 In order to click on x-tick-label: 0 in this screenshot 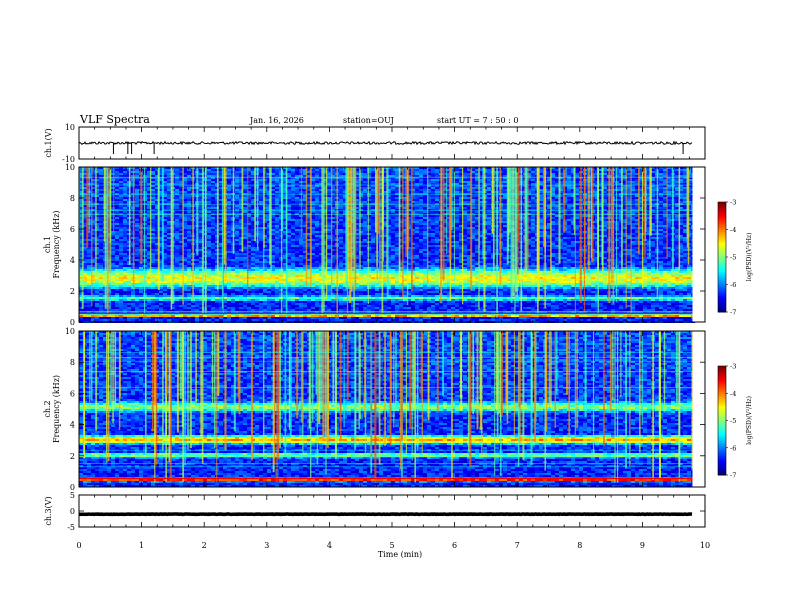, I will do `click(78, 545)`.